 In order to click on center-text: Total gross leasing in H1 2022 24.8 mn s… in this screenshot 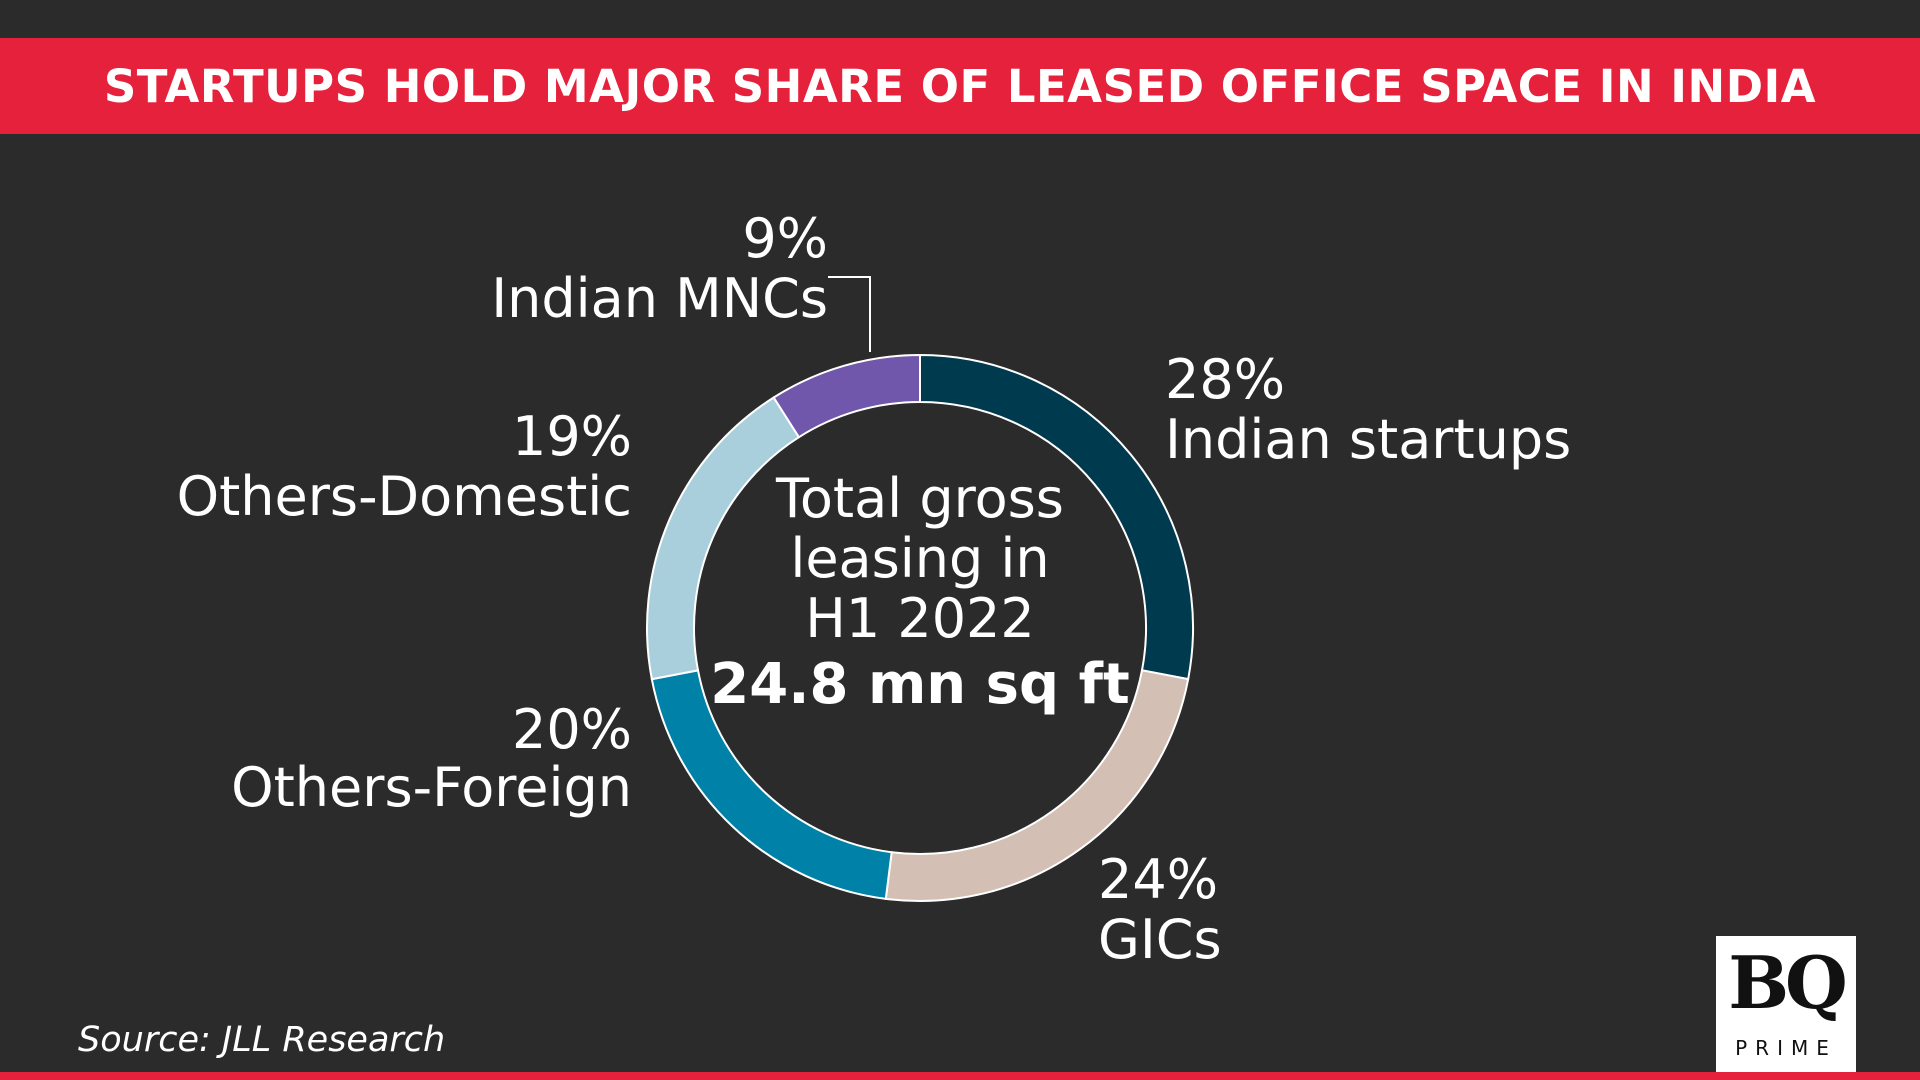, I will do `click(919, 592)`.